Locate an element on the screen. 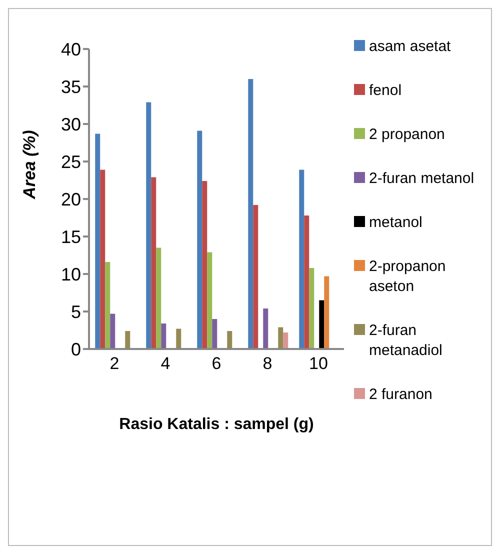  legend-label: 2-propanon aseton is located at coordinates (408, 277).